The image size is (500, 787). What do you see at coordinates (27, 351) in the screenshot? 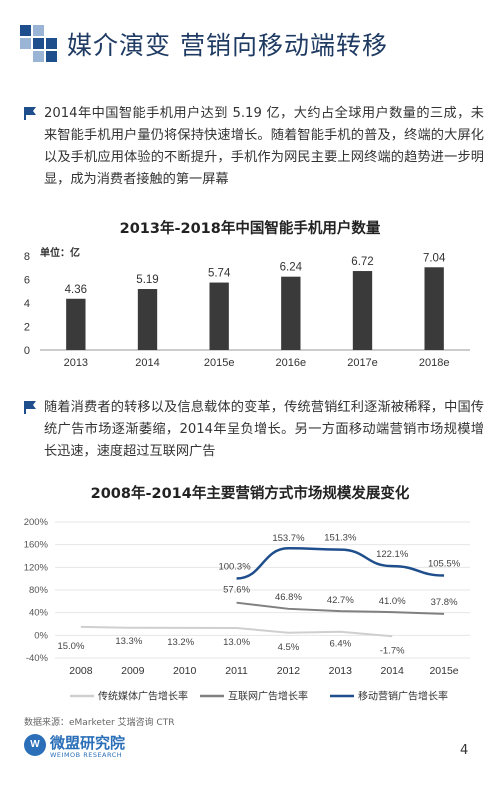
I see `bar-y-tick-label: 0` at bounding box center [27, 351].